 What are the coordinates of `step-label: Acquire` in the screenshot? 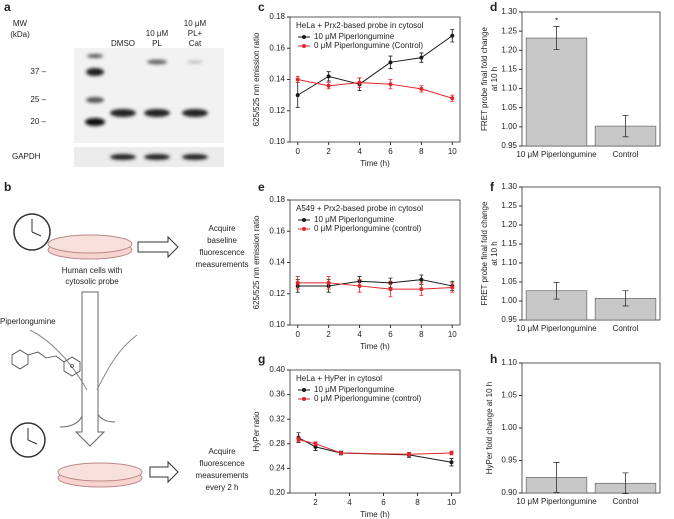 It's located at (222, 451).